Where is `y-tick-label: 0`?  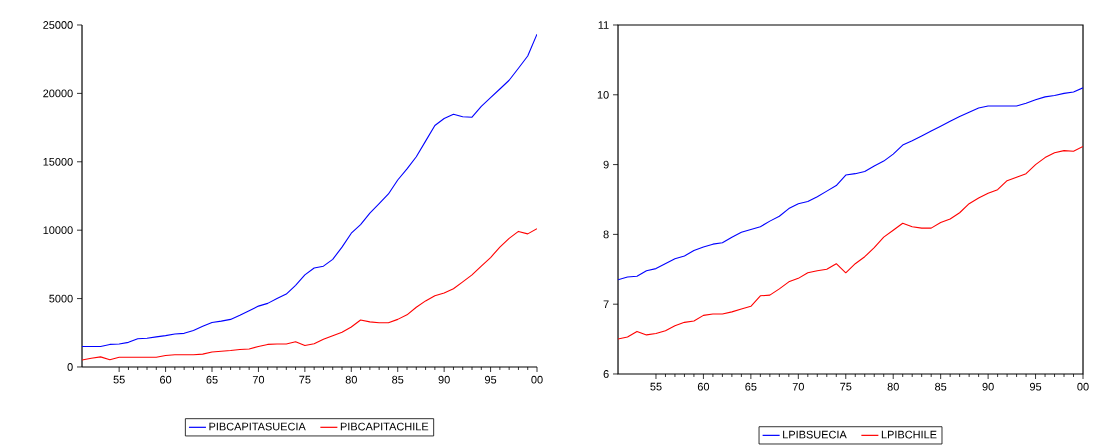 y-tick-label: 0 is located at coordinates (70, 367).